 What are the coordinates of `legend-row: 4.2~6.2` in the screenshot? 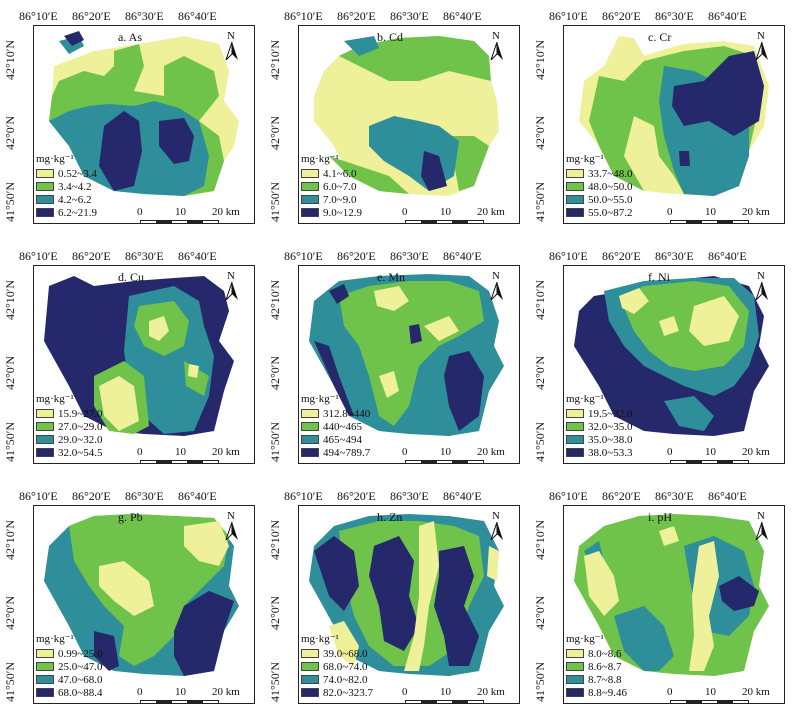 It's located at (66, 199).